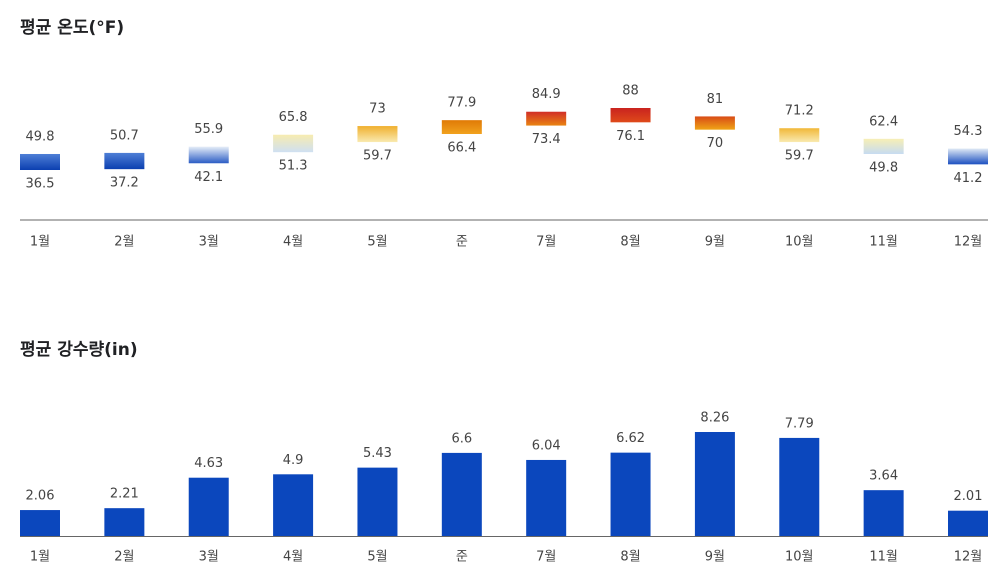 This screenshot has height=583, width=1003. I want to click on value-label: 8.26, so click(714, 418).